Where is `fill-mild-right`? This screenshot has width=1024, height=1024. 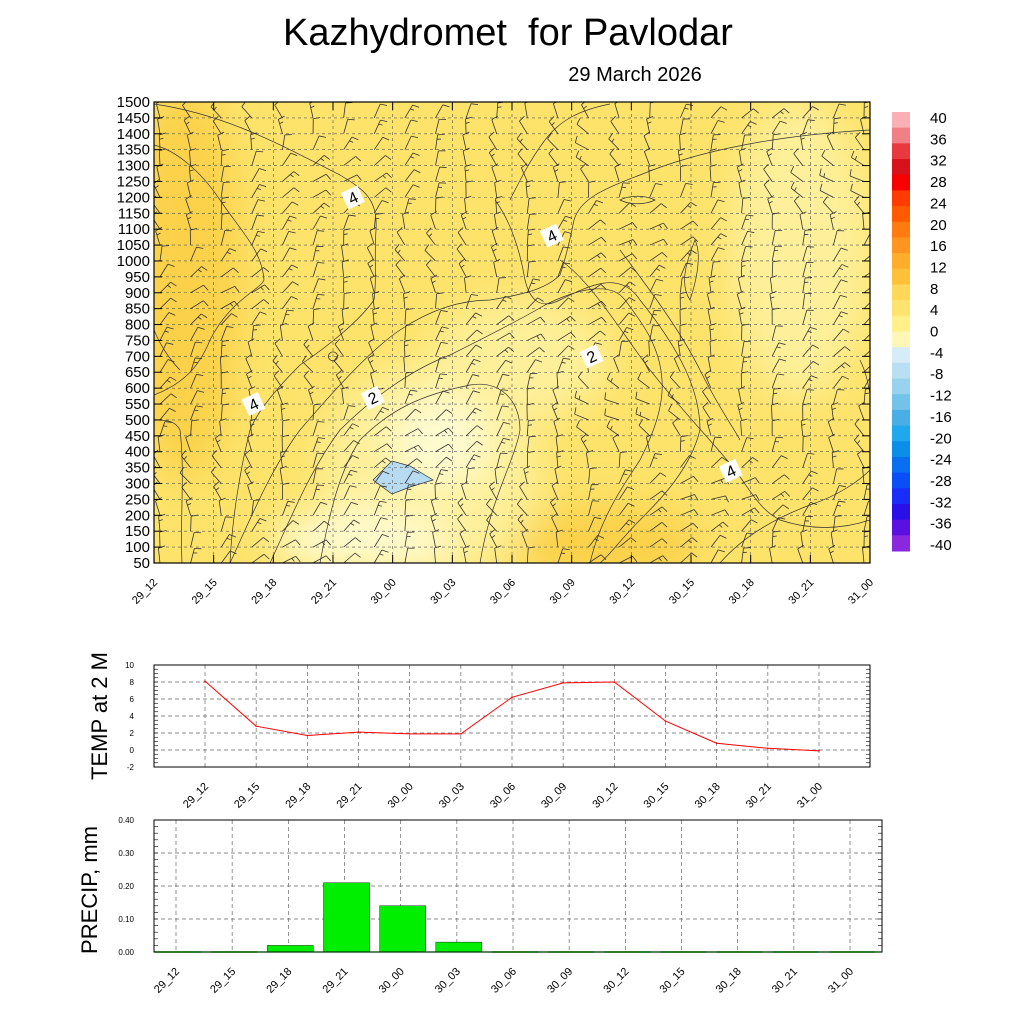
fill-mild-right is located at coordinates (800, 251).